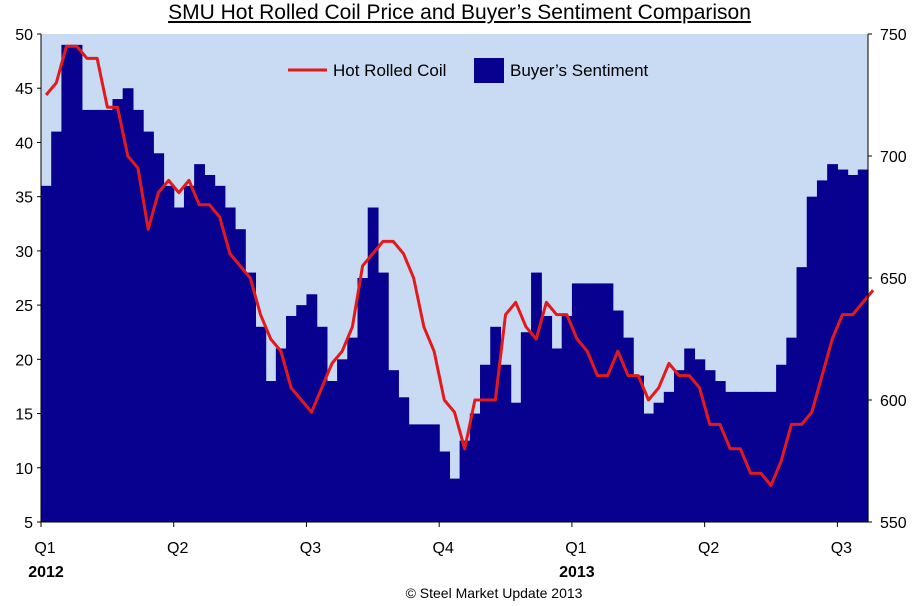 This screenshot has width=919, height=606. Describe the element at coordinates (24, 198) in the screenshot. I see `left-tick-label: 35` at that location.